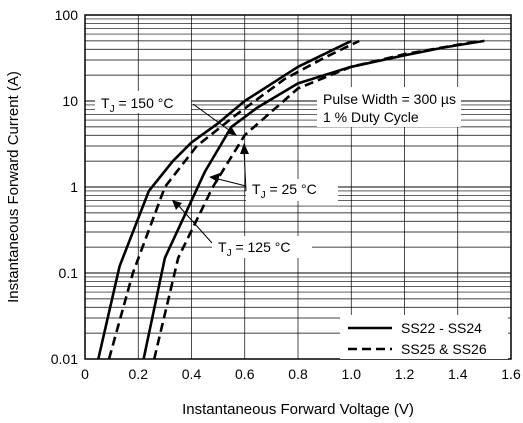 The image size is (523, 423). Describe the element at coordinates (444, 349) in the screenshot. I see `legend-label-ss25-ss26: SS25 & SS26` at that location.